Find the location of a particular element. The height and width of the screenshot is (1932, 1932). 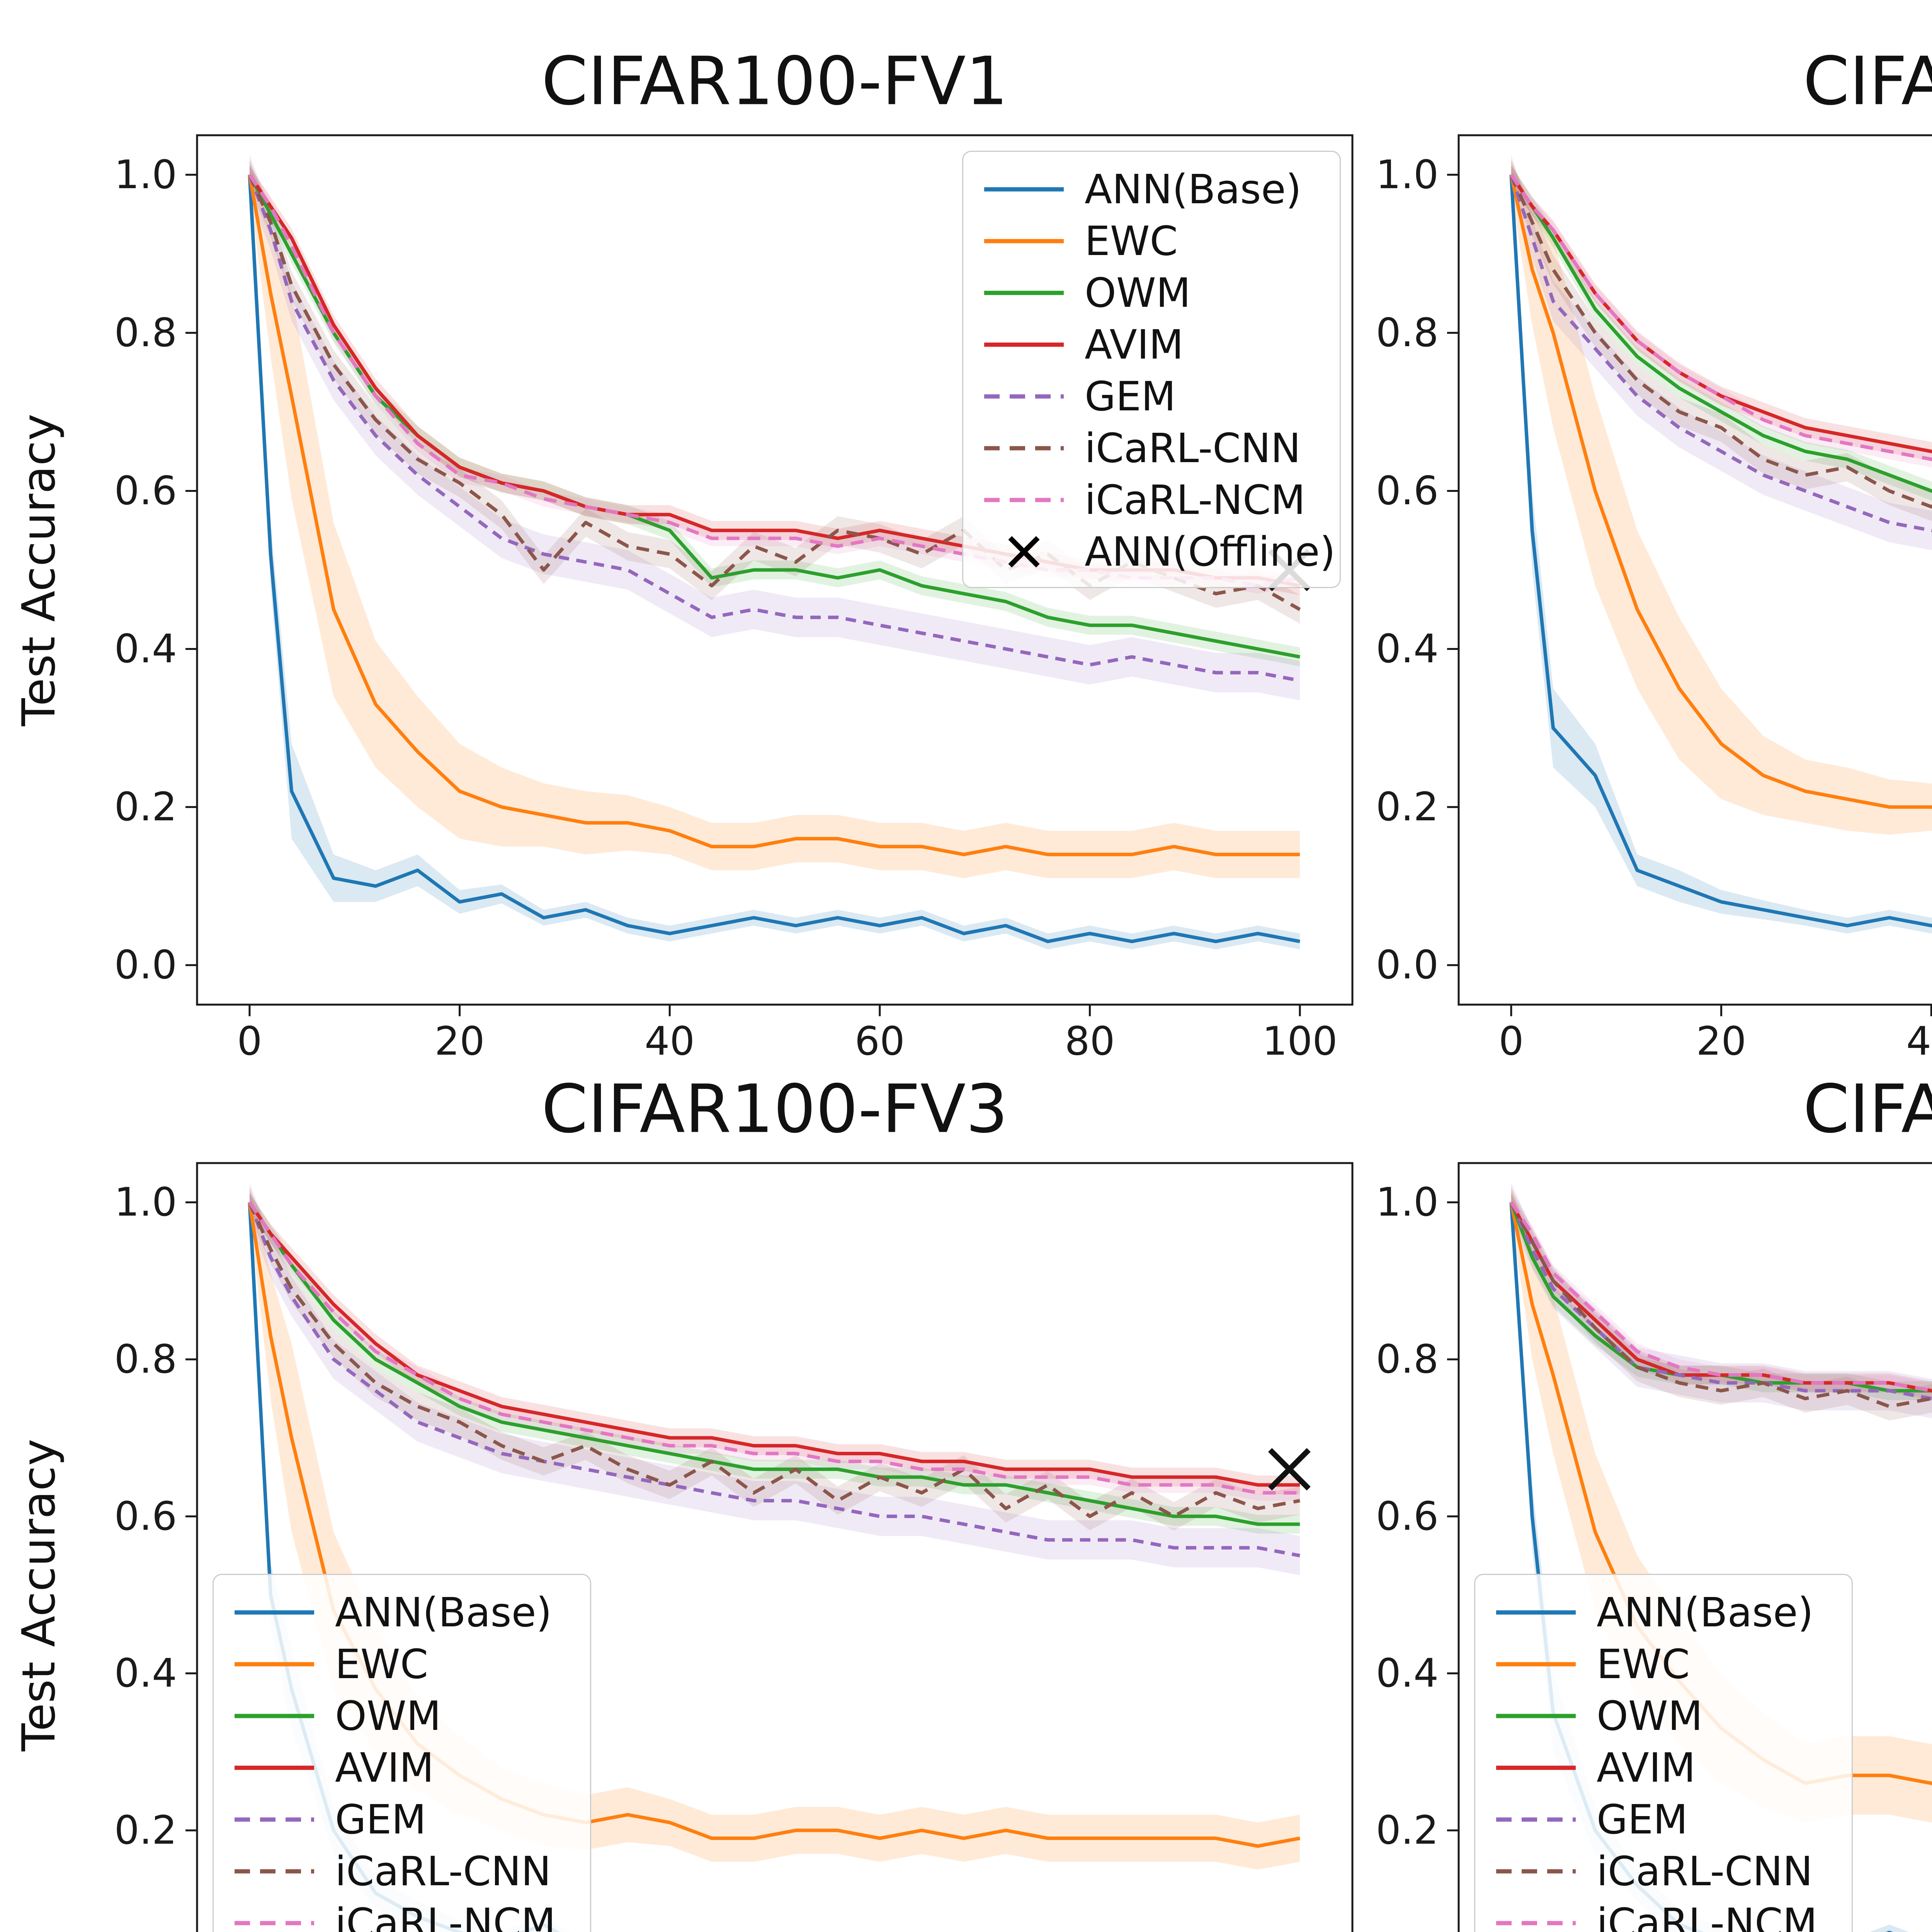

fv4-title: CIFAR100-FV4 is located at coordinates (1868, 1109).